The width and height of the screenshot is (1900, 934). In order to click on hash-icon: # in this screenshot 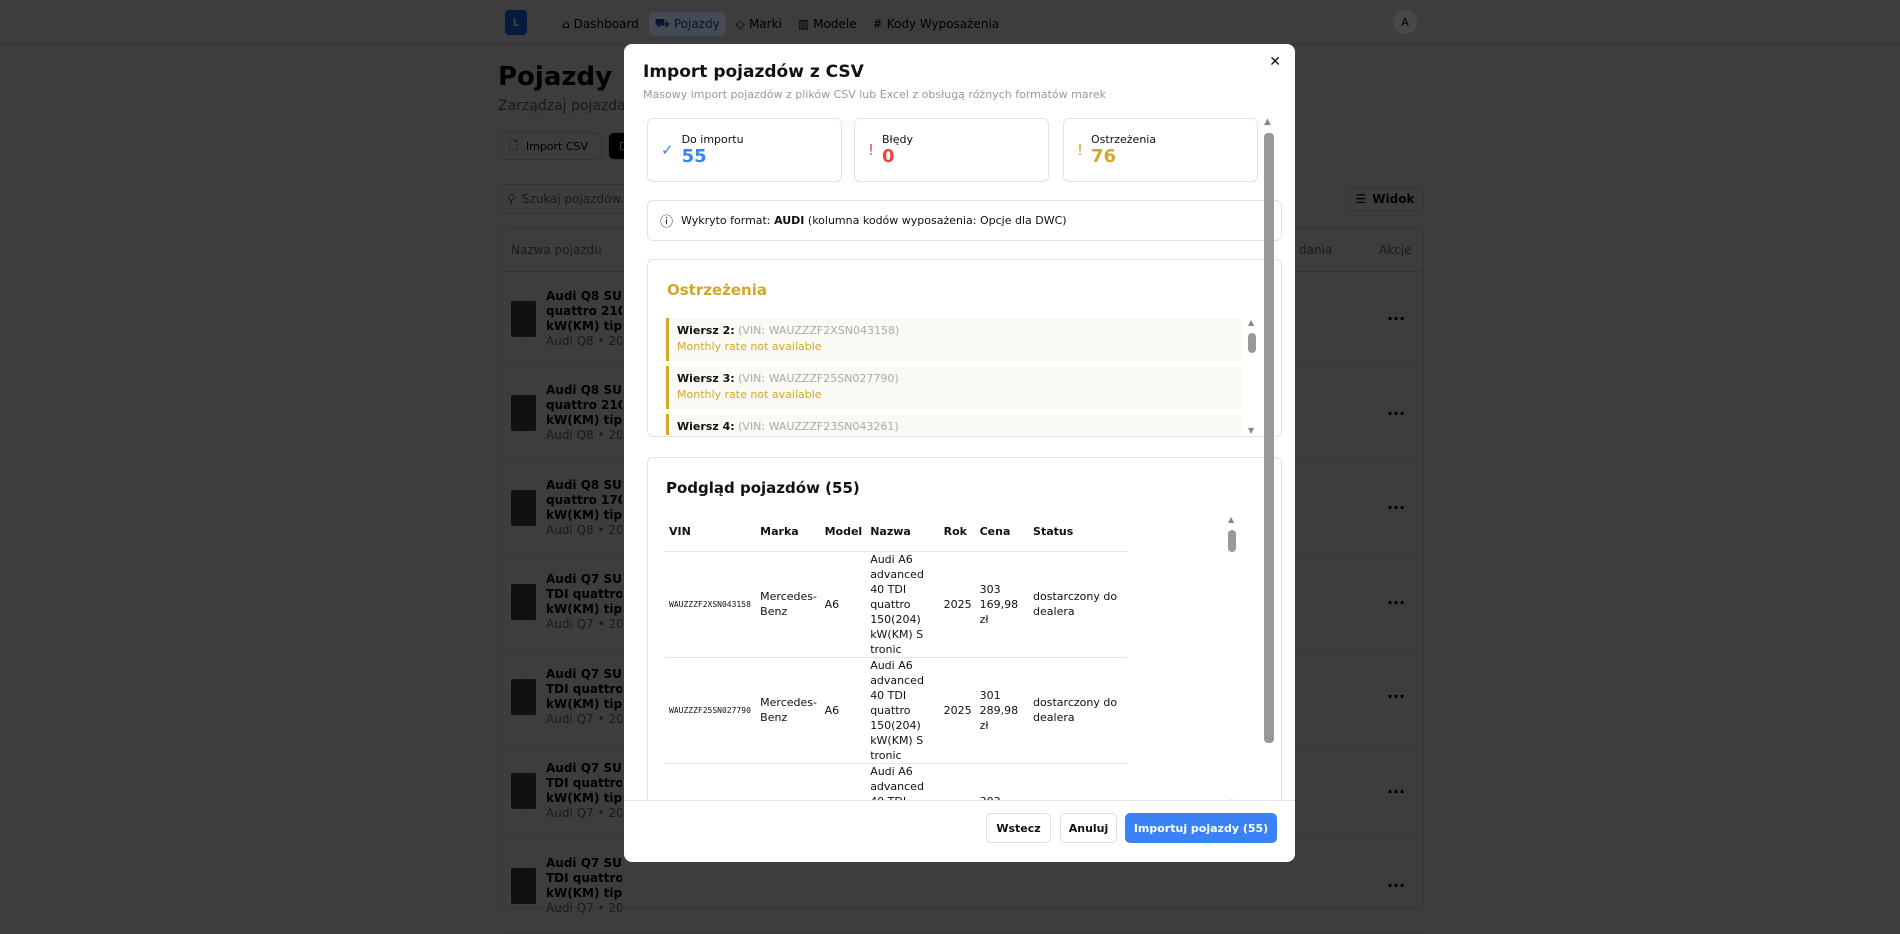, I will do `click(877, 24)`.